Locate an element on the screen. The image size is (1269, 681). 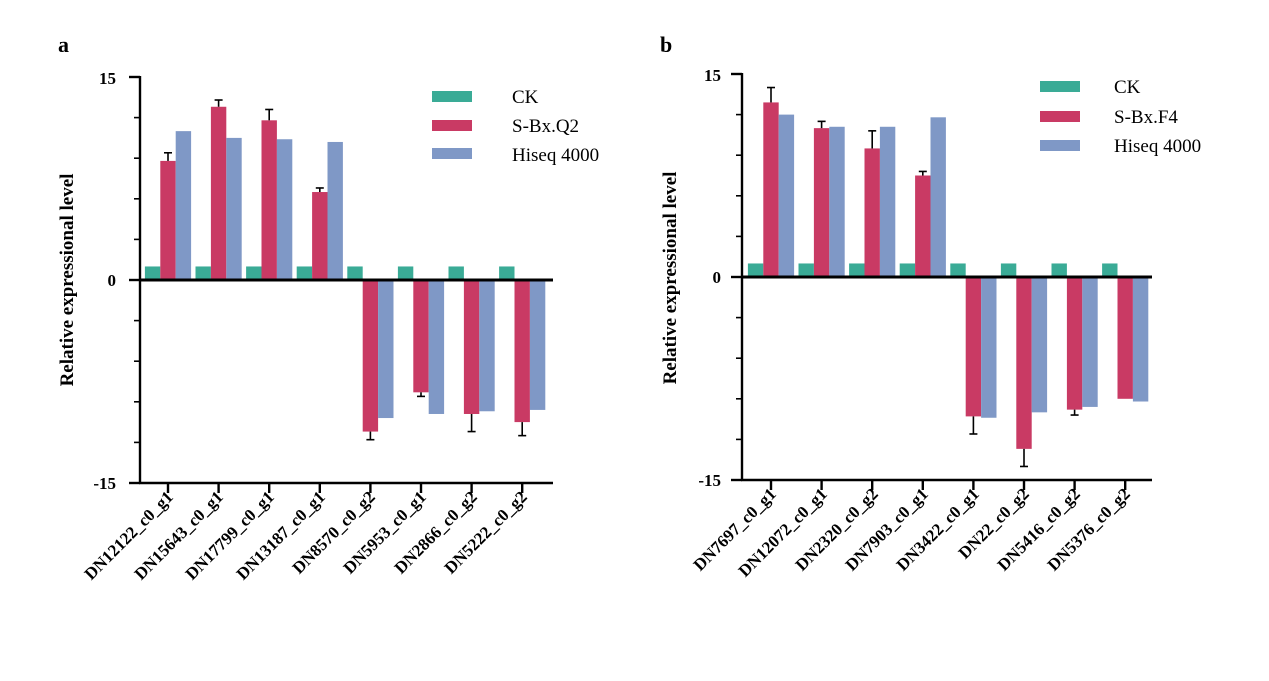
y-tick-labels-b: 15 0 -15 is located at coordinates (709, 278).